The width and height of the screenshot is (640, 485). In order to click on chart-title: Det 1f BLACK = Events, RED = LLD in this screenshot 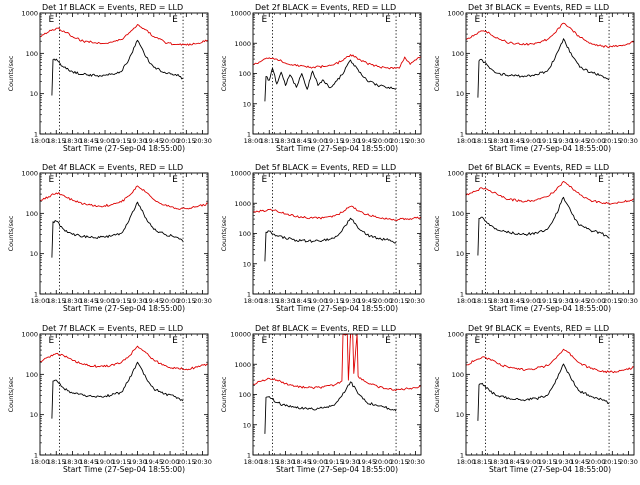, I will do `click(112, 7)`.